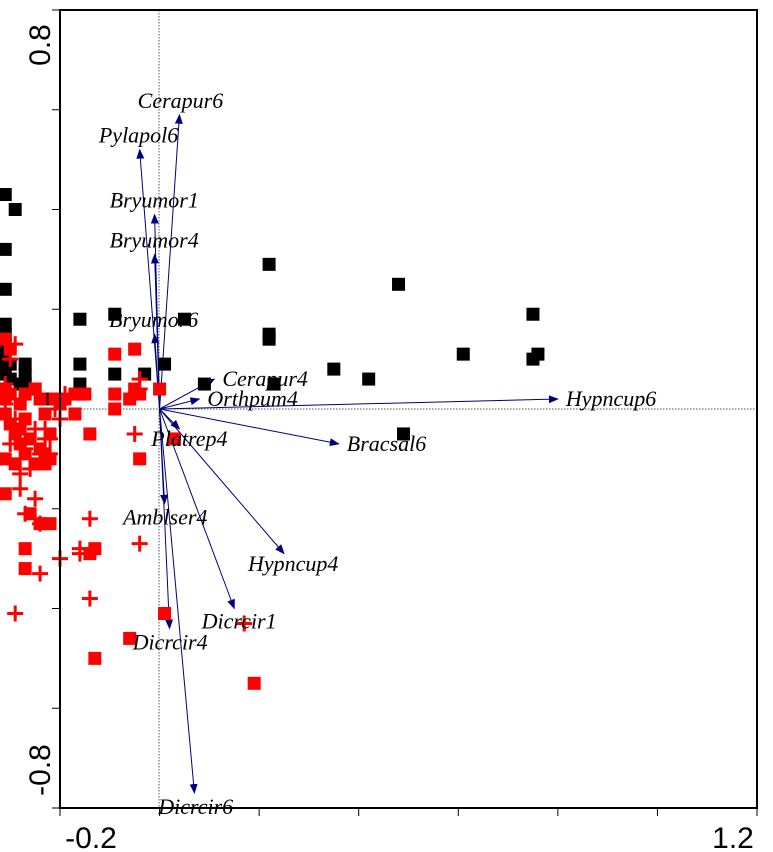  I want to click on species-label: Bryumor1, so click(154, 199).